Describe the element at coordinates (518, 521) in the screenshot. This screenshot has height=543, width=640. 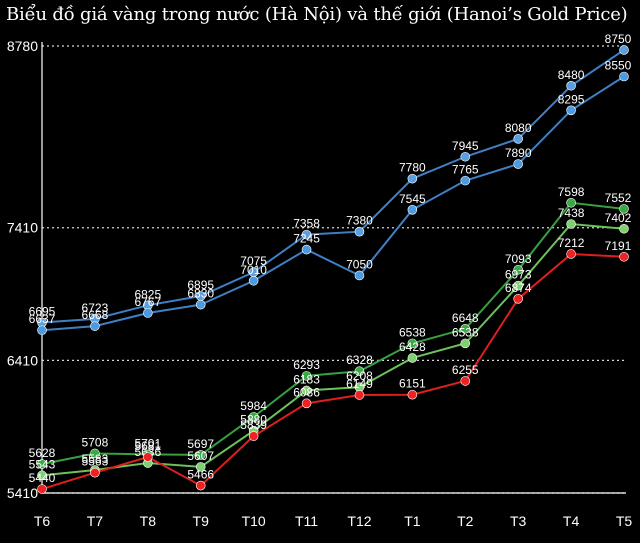
I see `x-tick-label: T3` at that location.